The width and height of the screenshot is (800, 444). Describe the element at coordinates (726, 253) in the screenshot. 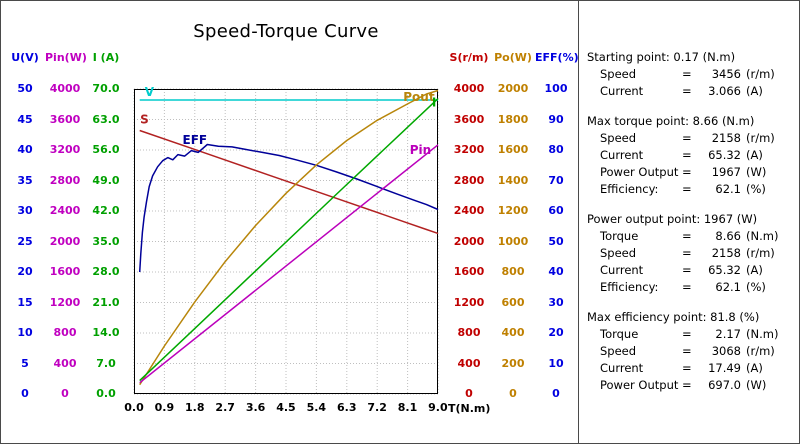

I see `panel-row-value: 2158` at that location.